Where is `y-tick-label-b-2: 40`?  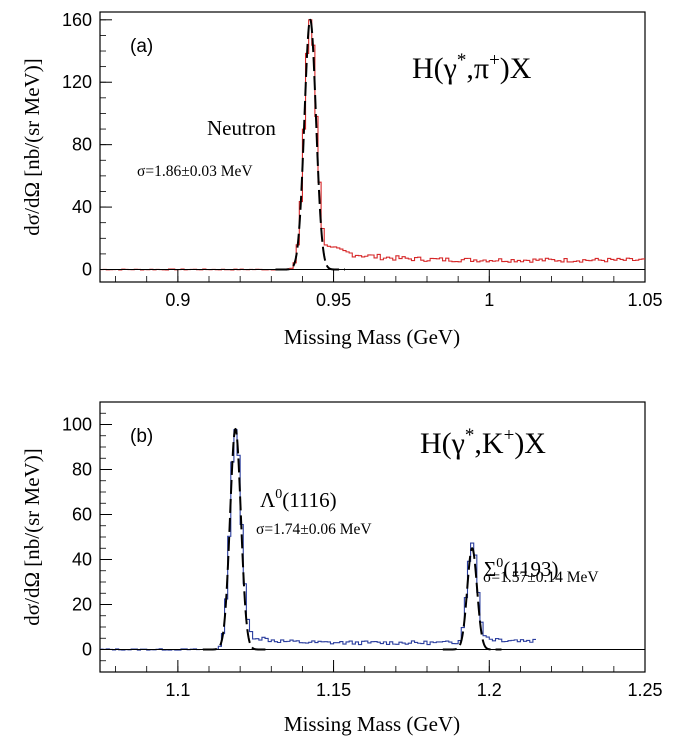 y-tick-label-b-2: 40 is located at coordinates (82, 560).